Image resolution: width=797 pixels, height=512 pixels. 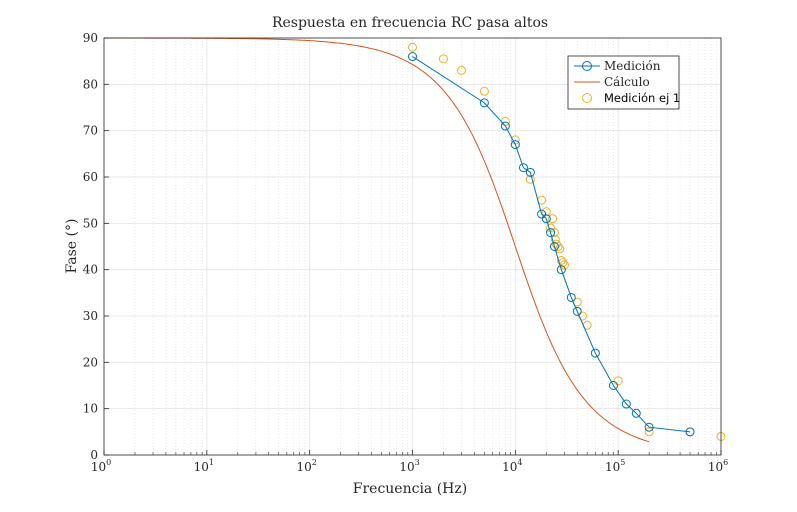 What do you see at coordinates (642, 98) in the screenshot?
I see `legend-label-medicion-ej-1: Medición ej 1` at bounding box center [642, 98].